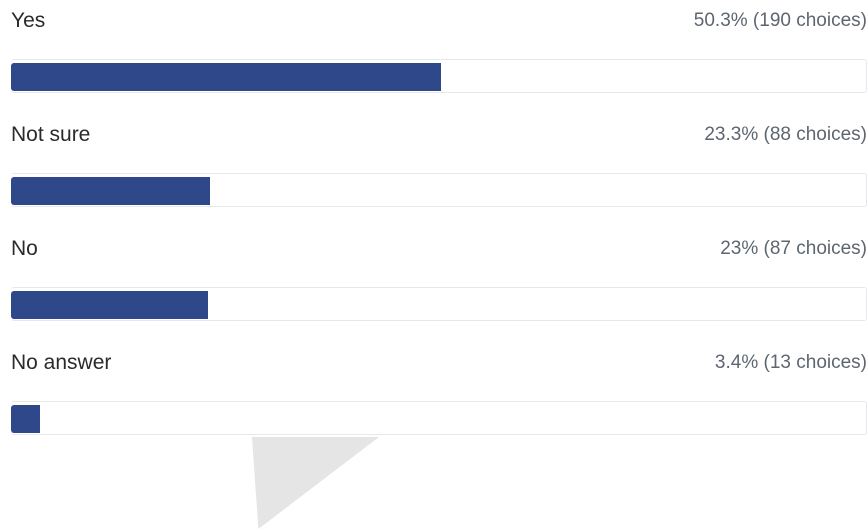  What do you see at coordinates (315, 483) in the screenshot?
I see `popover-pointer` at bounding box center [315, 483].